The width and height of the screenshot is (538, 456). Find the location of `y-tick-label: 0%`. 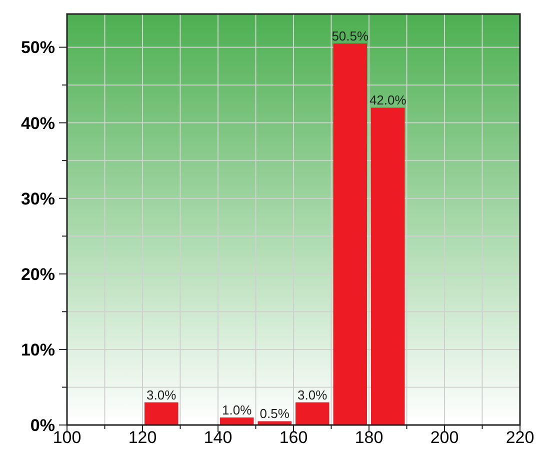

y-tick-label: 0% is located at coordinates (42, 425).